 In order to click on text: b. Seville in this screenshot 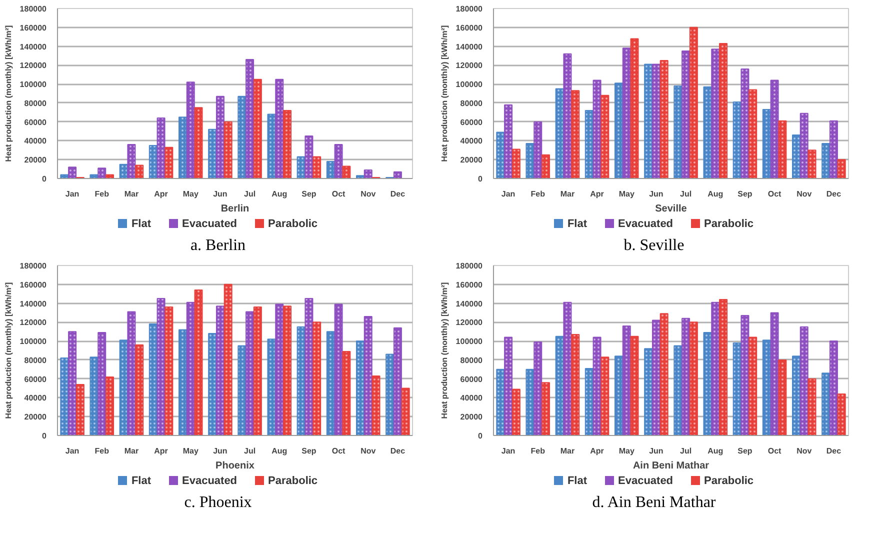, I will do `click(654, 246)`.